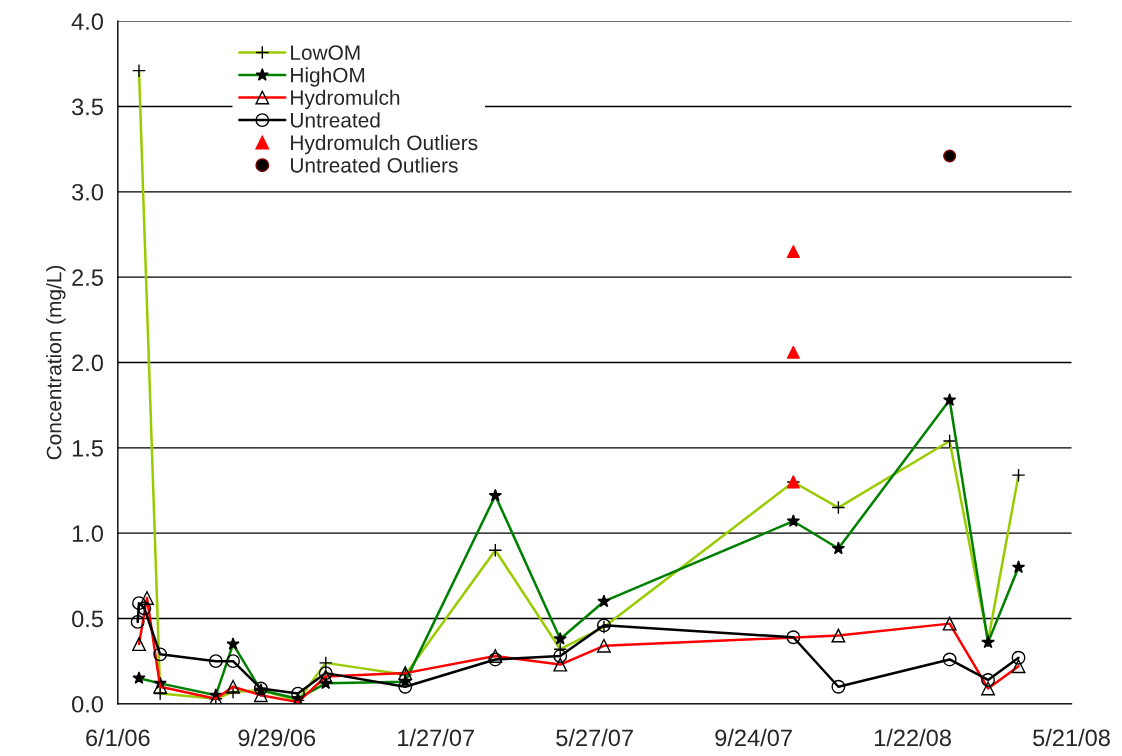 Image resolution: width=1122 pixels, height=756 pixels. I want to click on y-tick-label: 0.5, so click(87, 619).